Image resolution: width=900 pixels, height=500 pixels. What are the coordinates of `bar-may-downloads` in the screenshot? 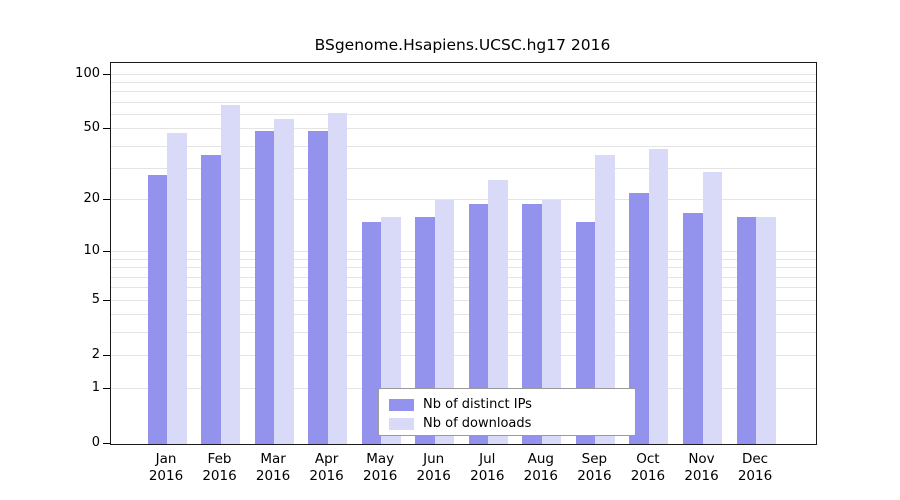 It's located at (391, 330).